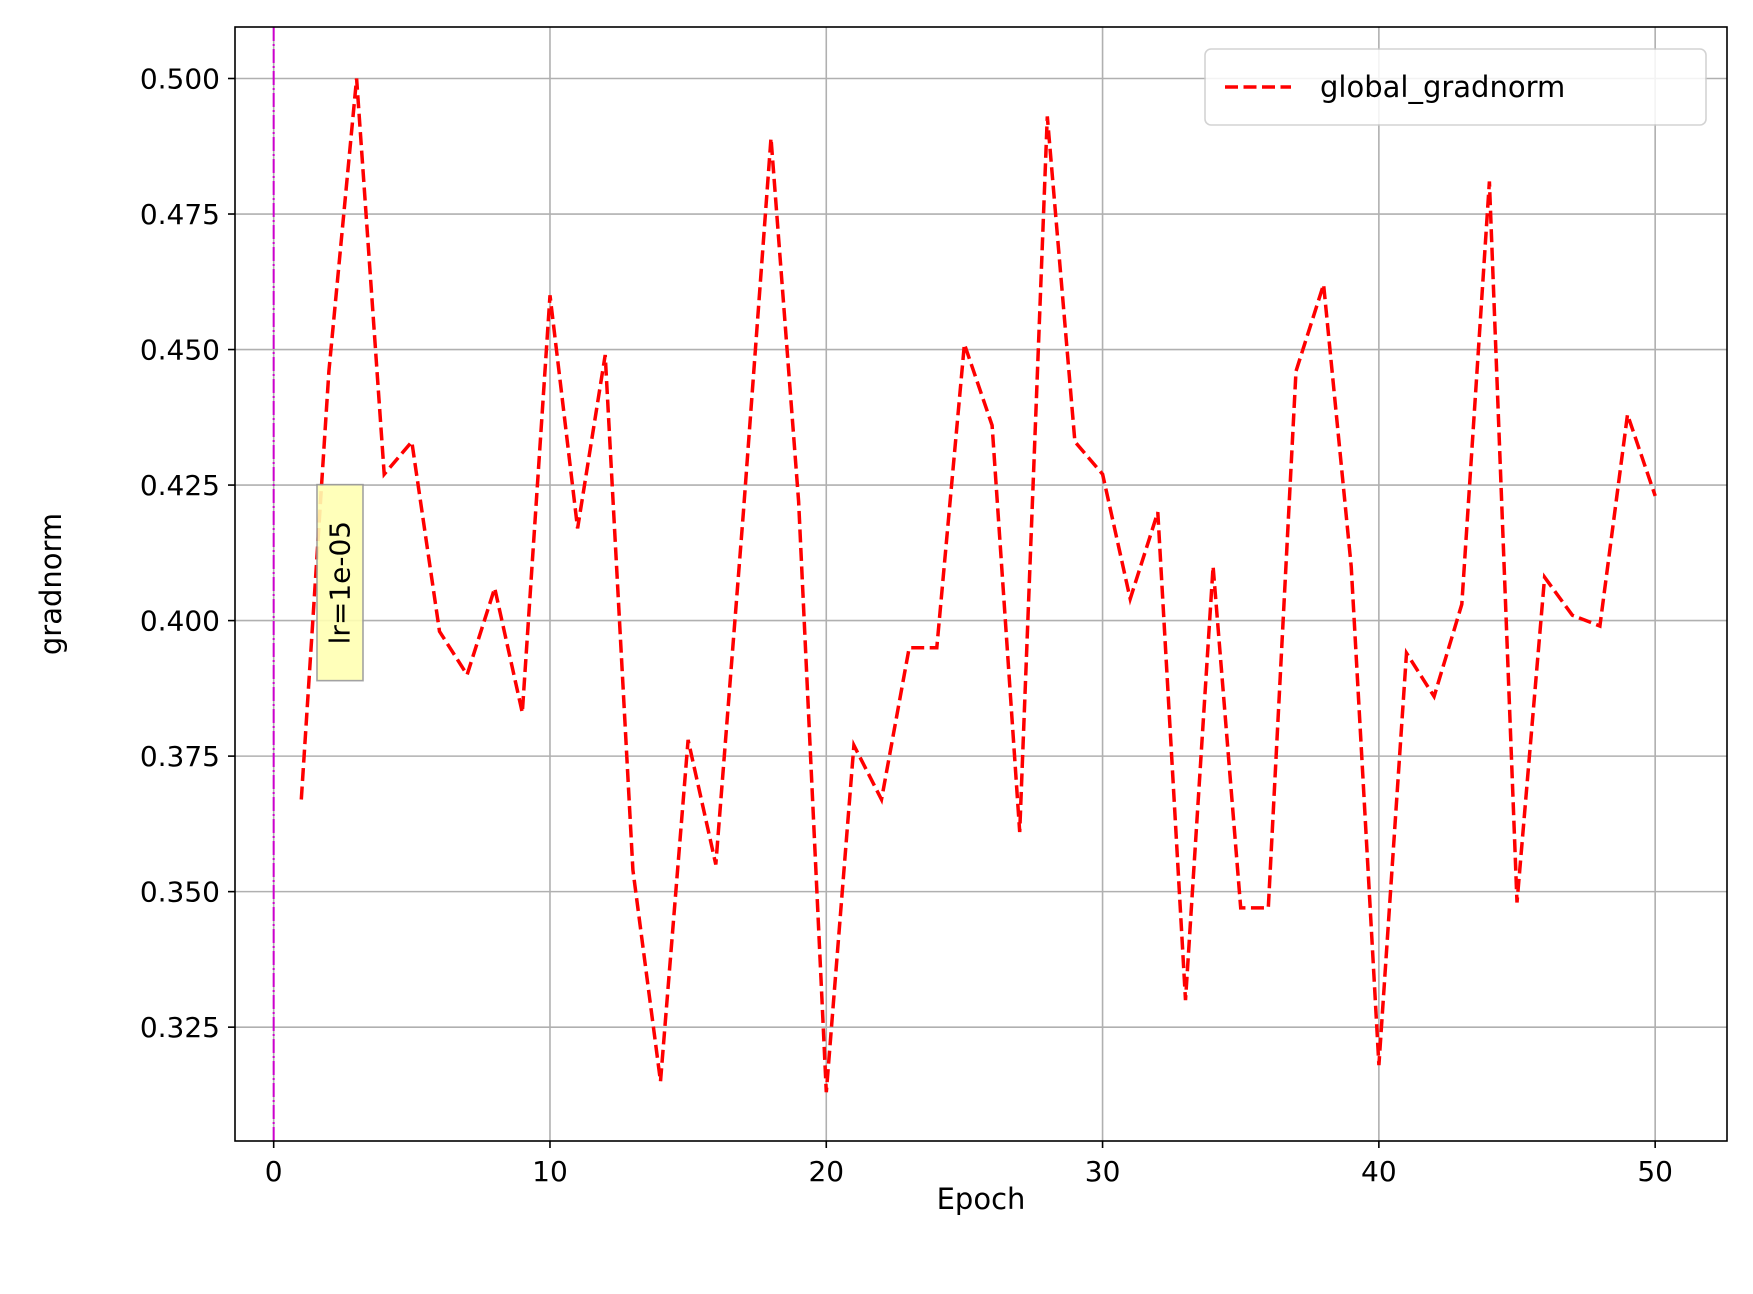 The height and width of the screenshot is (1294, 1753). I want to click on y-tick-label: 0.400, so click(180, 621).